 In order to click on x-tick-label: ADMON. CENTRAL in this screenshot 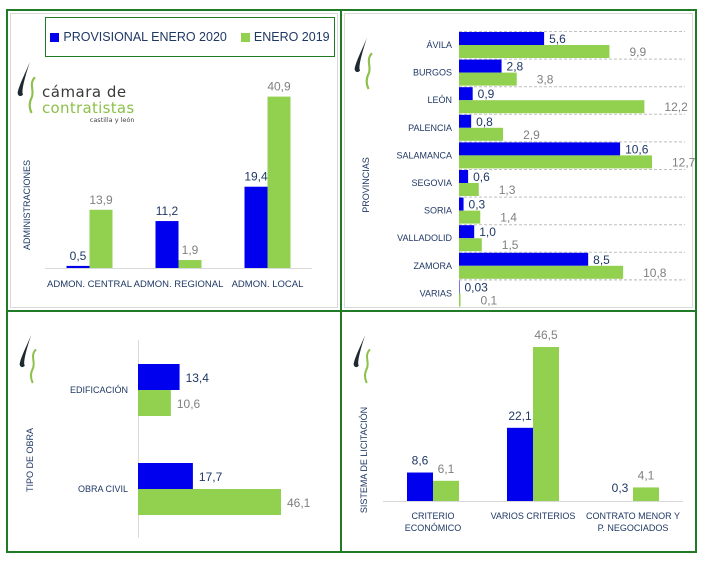, I will do `click(89, 284)`.